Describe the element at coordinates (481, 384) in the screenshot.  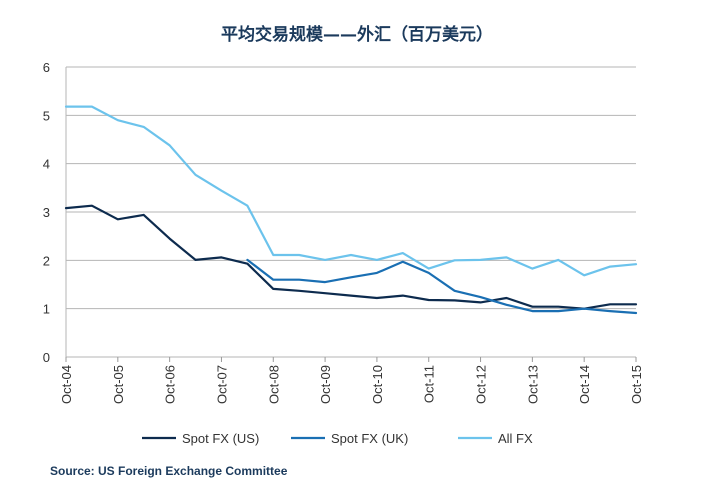
I see `x-tick-label: Oct-12` at that location.